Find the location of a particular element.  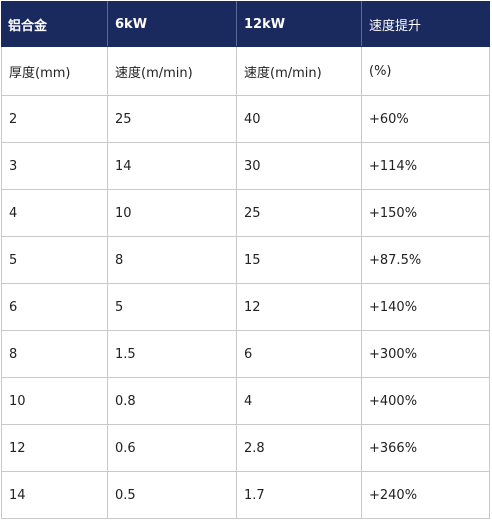

cell-speed-12kw: 30 is located at coordinates (299, 166).